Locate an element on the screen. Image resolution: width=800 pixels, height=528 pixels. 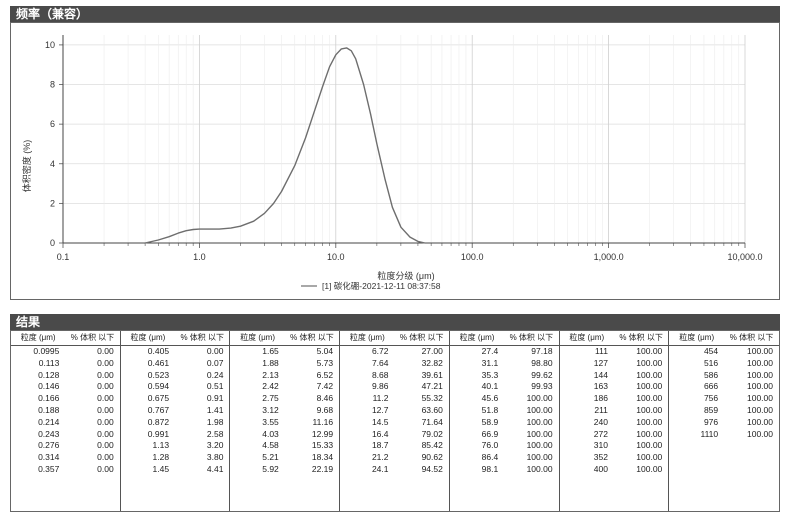
table-row: 0.0995 0.00 is located at coordinates (65, 352).